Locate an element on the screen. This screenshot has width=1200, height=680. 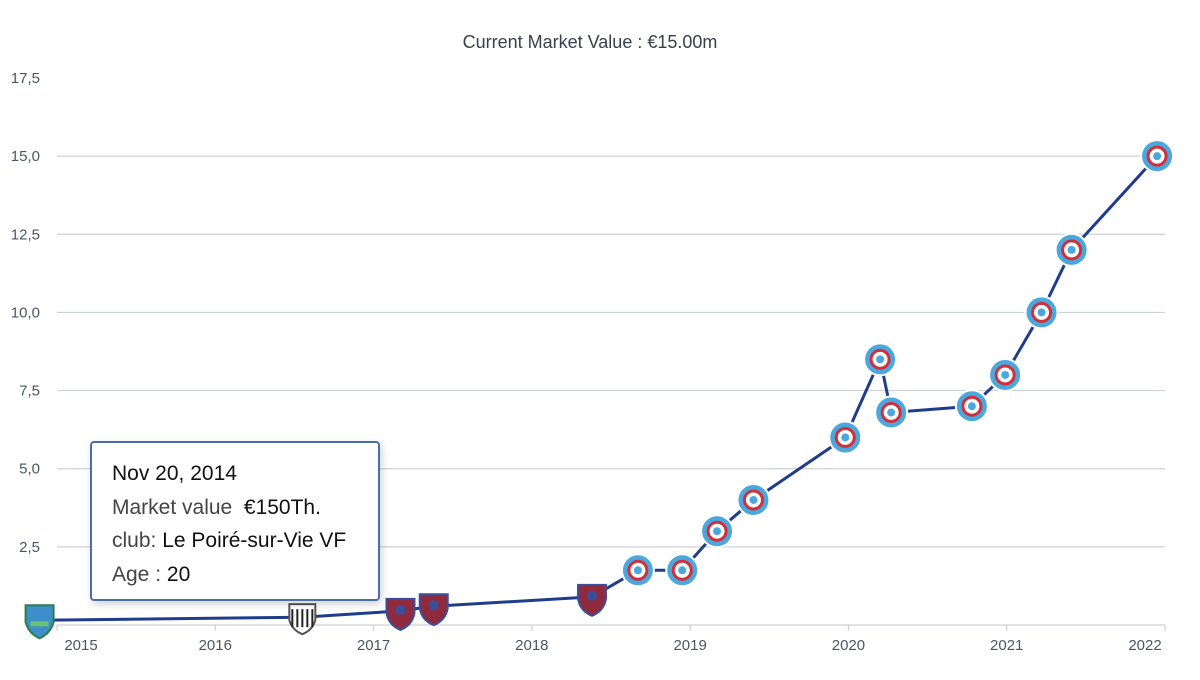
y-axis-ticks: 2,5 5,0 7,5 10,0 12,5 15,0 17,5 is located at coordinates (25, 313).